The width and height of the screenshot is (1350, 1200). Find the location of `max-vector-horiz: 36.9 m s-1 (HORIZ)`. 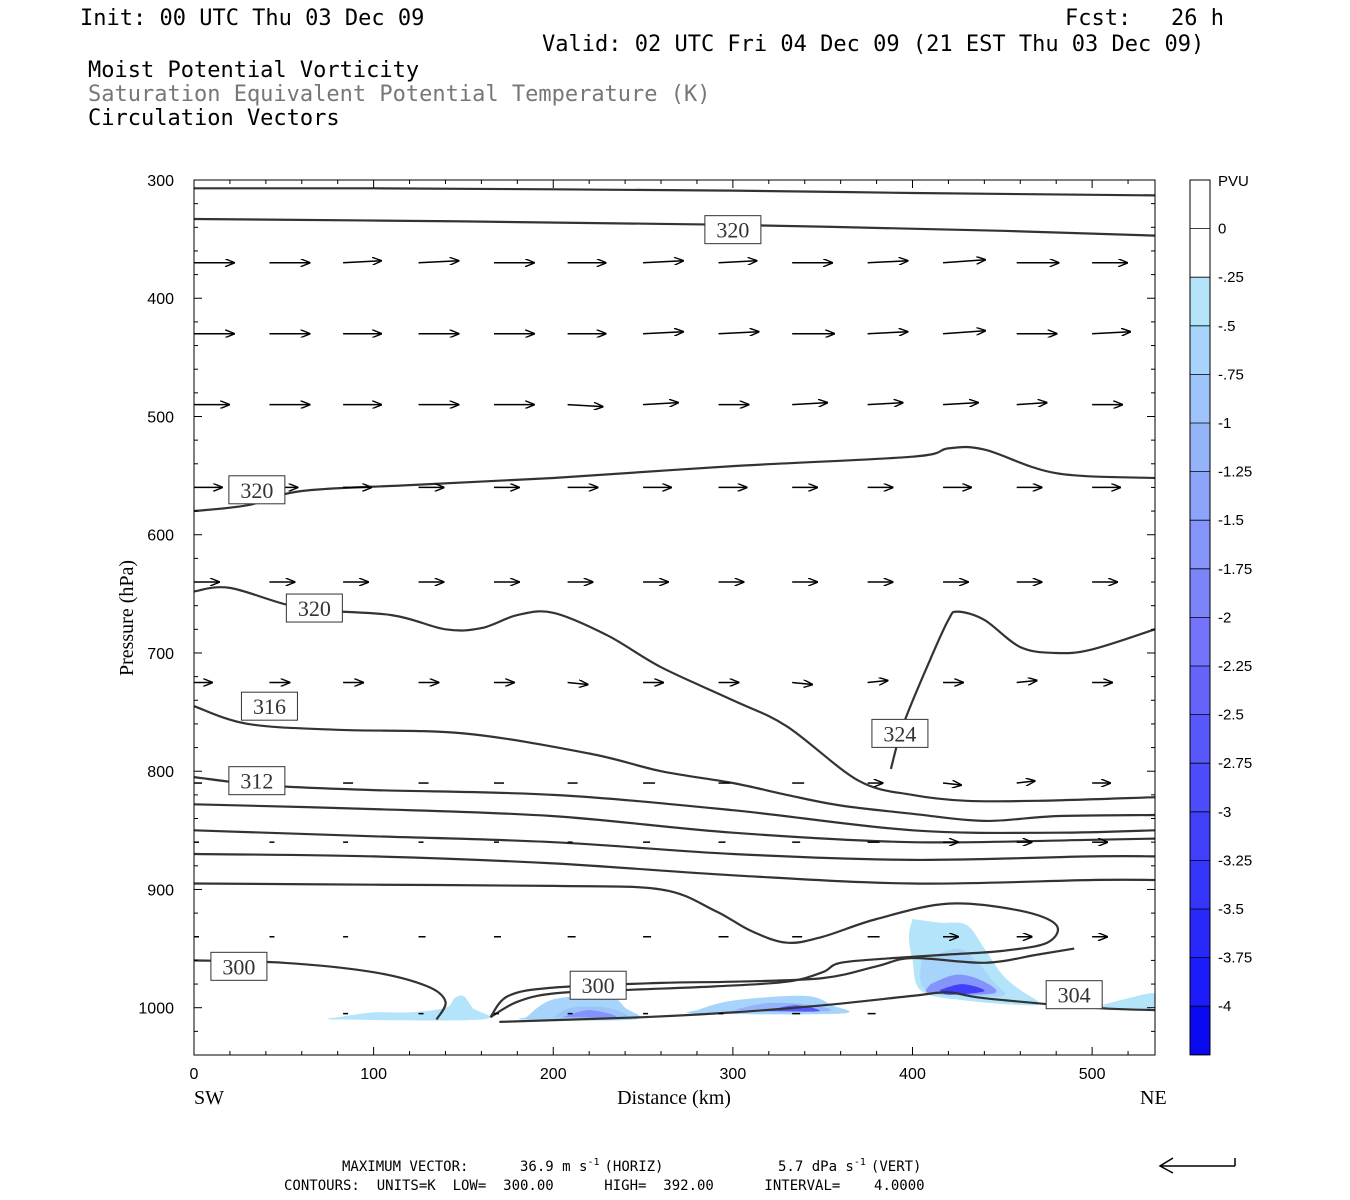

max-vector-horiz: 36.9 m s-1 (HORIZ) is located at coordinates (592, 1166).